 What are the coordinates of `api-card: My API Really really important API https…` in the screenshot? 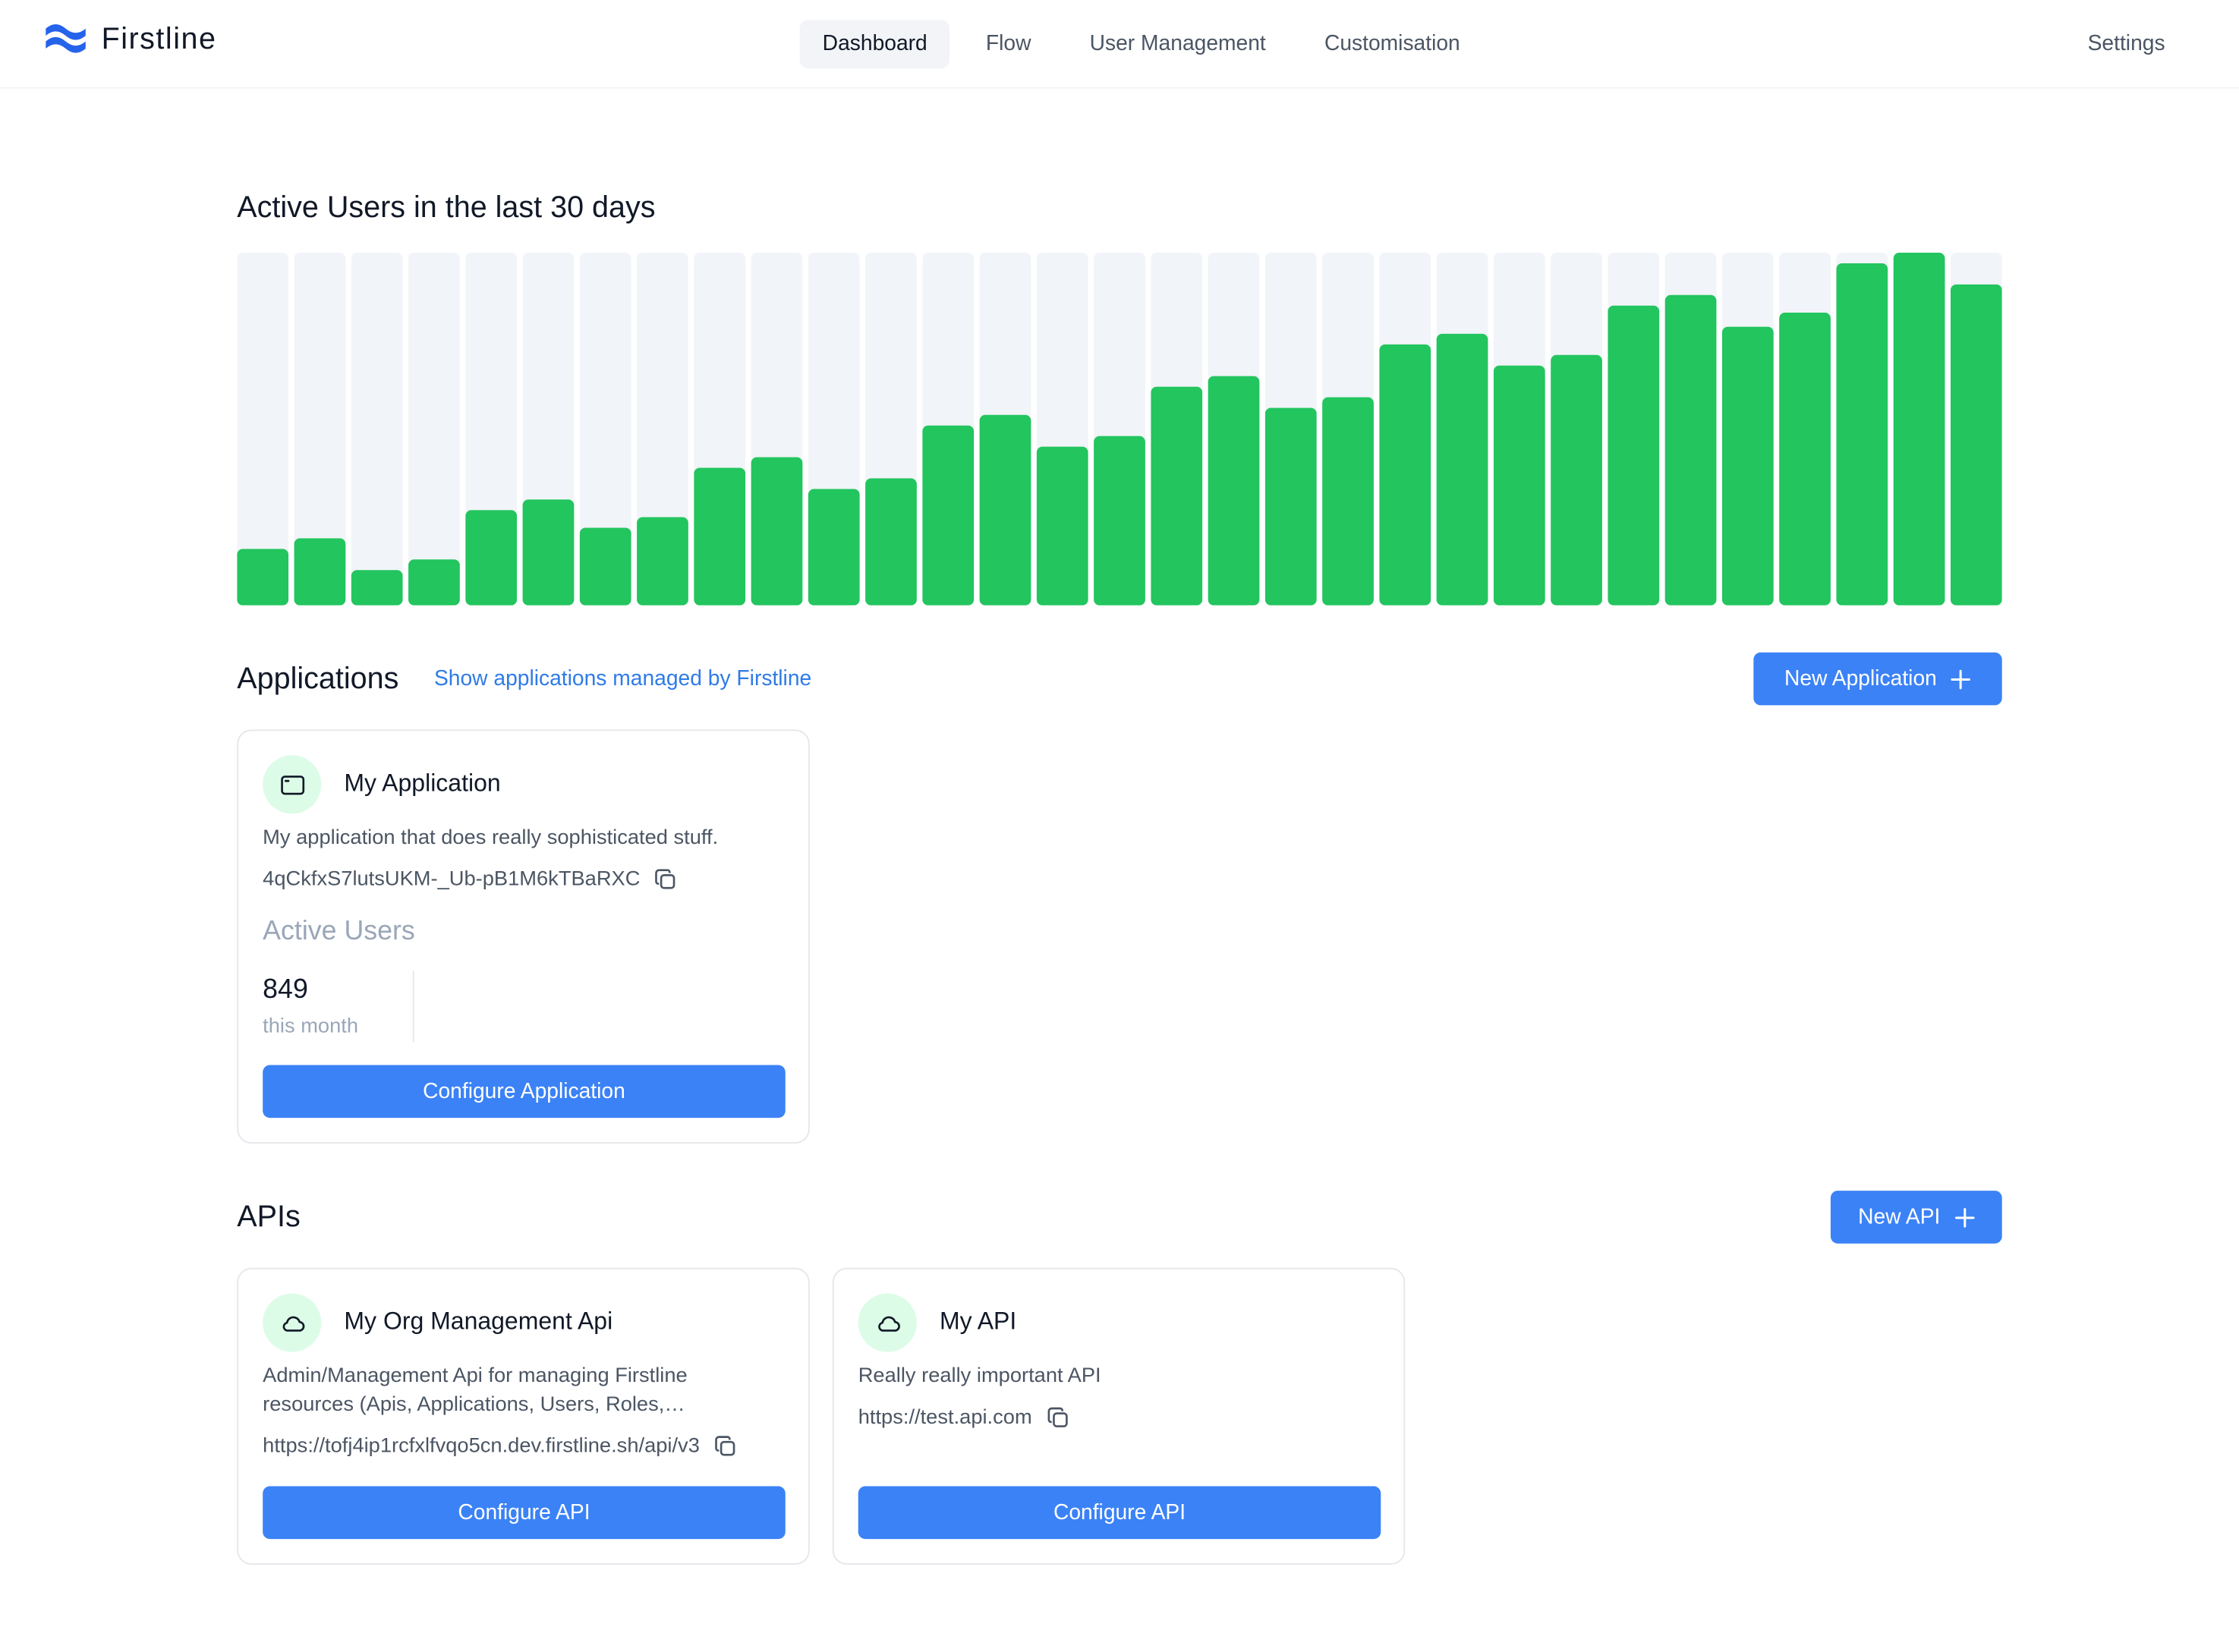 It's located at (1119, 1416).